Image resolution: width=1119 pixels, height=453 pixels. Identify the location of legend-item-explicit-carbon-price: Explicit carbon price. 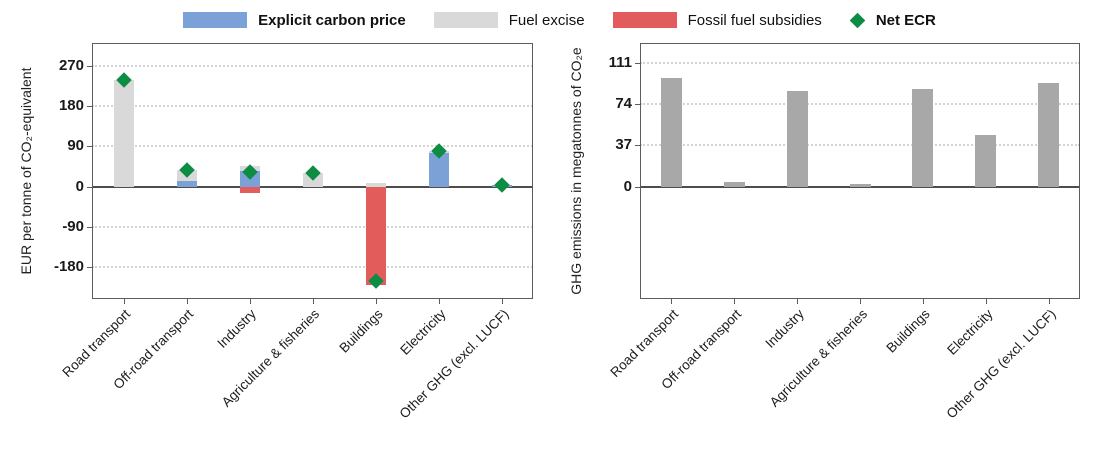
(294, 20).